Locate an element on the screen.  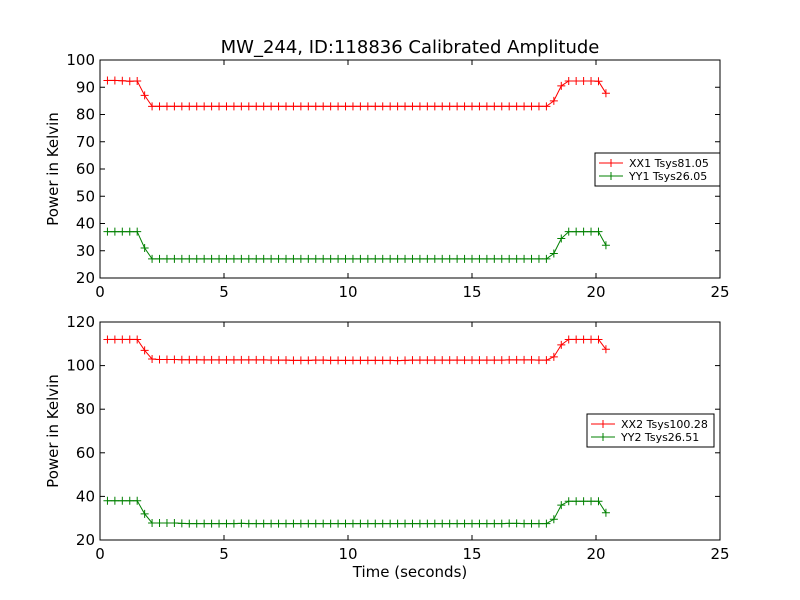
legend-label: YY2 Tsys26.51 is located at coordinates (659, 437).